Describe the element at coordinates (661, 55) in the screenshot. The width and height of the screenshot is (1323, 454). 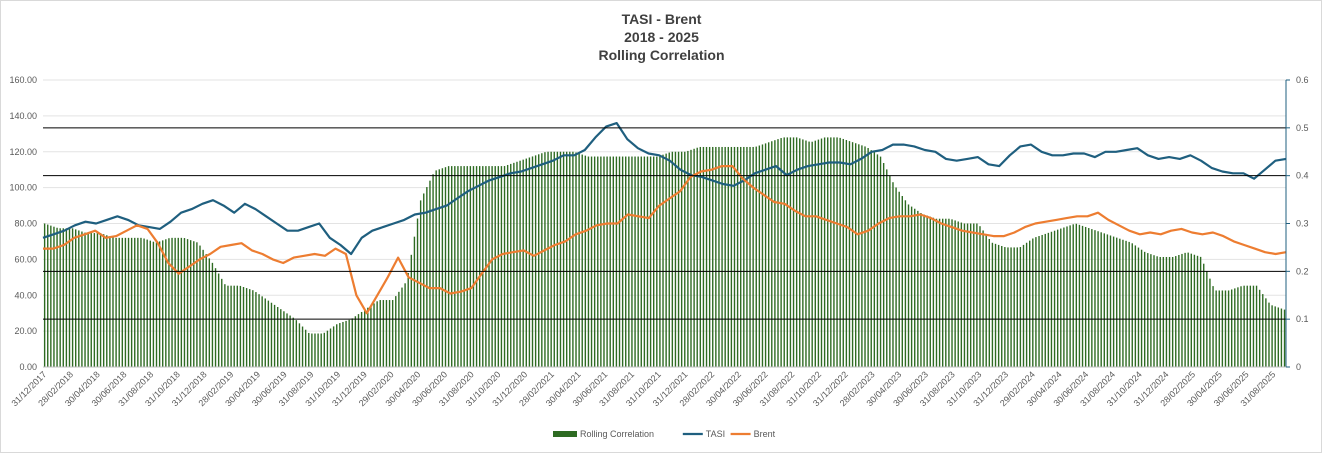
I see `chart-title-line-3: Rolling Correlation` at that location.